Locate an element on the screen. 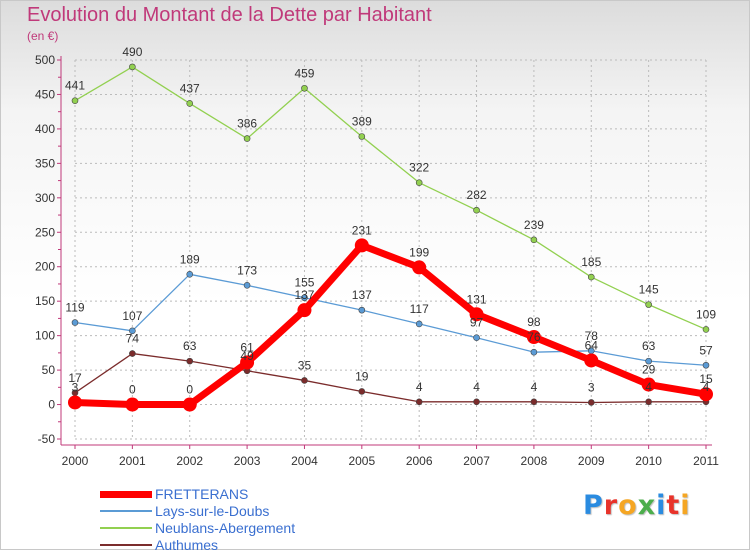 This screenshot has width=750, height=554. y-tick-label: 300 is located at coordinates (45, 198).